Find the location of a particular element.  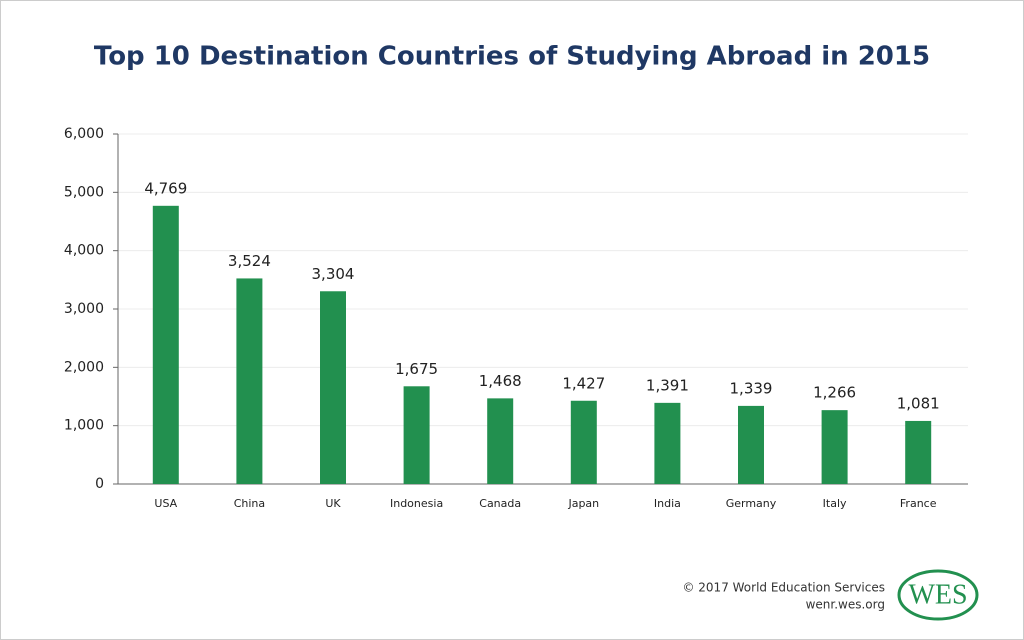

logo: WES is located at coordinates (937, 594).